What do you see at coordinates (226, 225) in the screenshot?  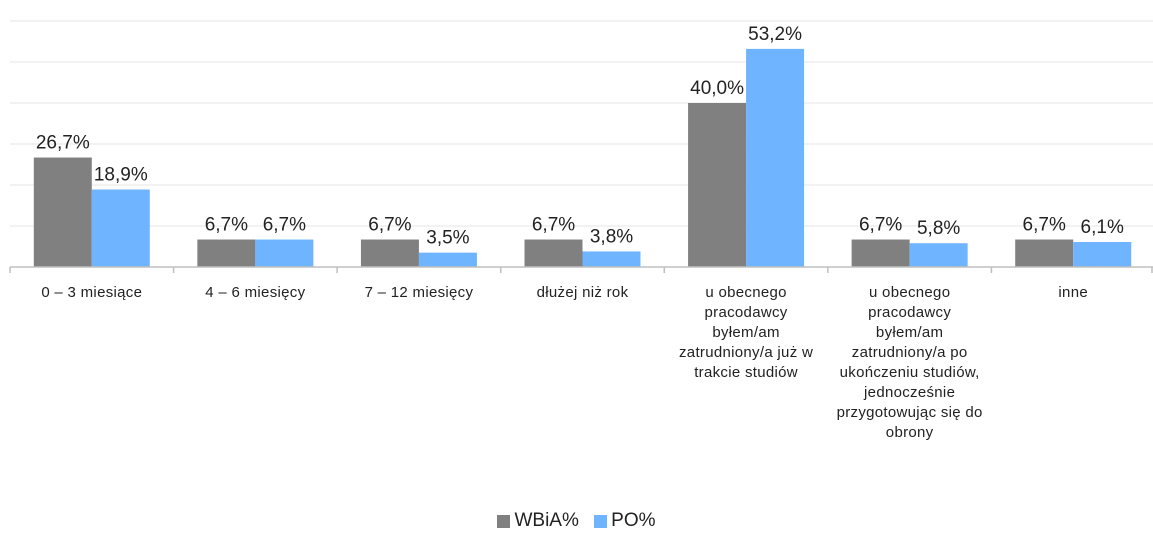 I see `data-label-wbia-1: 6,7%` at bounding box center [226, 225].